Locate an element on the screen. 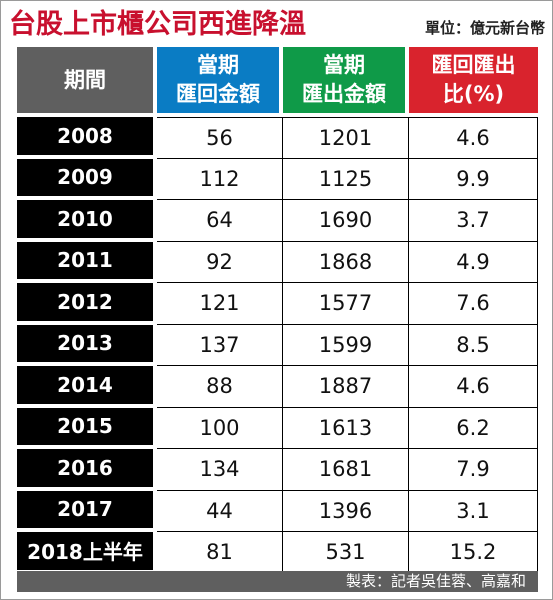  period-cell: 2014 is located at coordinates (87, 387).